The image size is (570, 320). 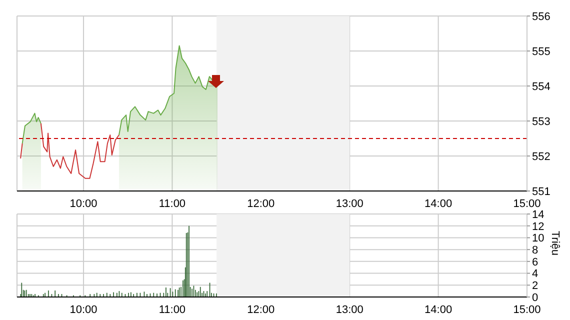 What do you see at coordinates (541, 156) in the screenshot?
I see `y-tick-label: 552` at bounding box center [541, 156].